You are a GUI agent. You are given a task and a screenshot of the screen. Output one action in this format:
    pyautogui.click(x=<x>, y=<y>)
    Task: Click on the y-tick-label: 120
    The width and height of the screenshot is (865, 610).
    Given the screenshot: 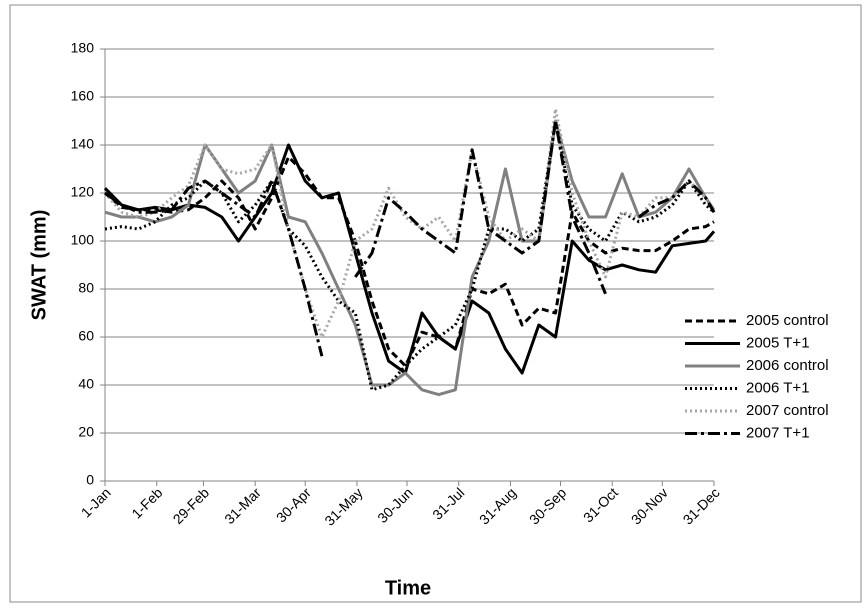 What is the action you would take?
    pyautogui.click(x=83, y=192)
    